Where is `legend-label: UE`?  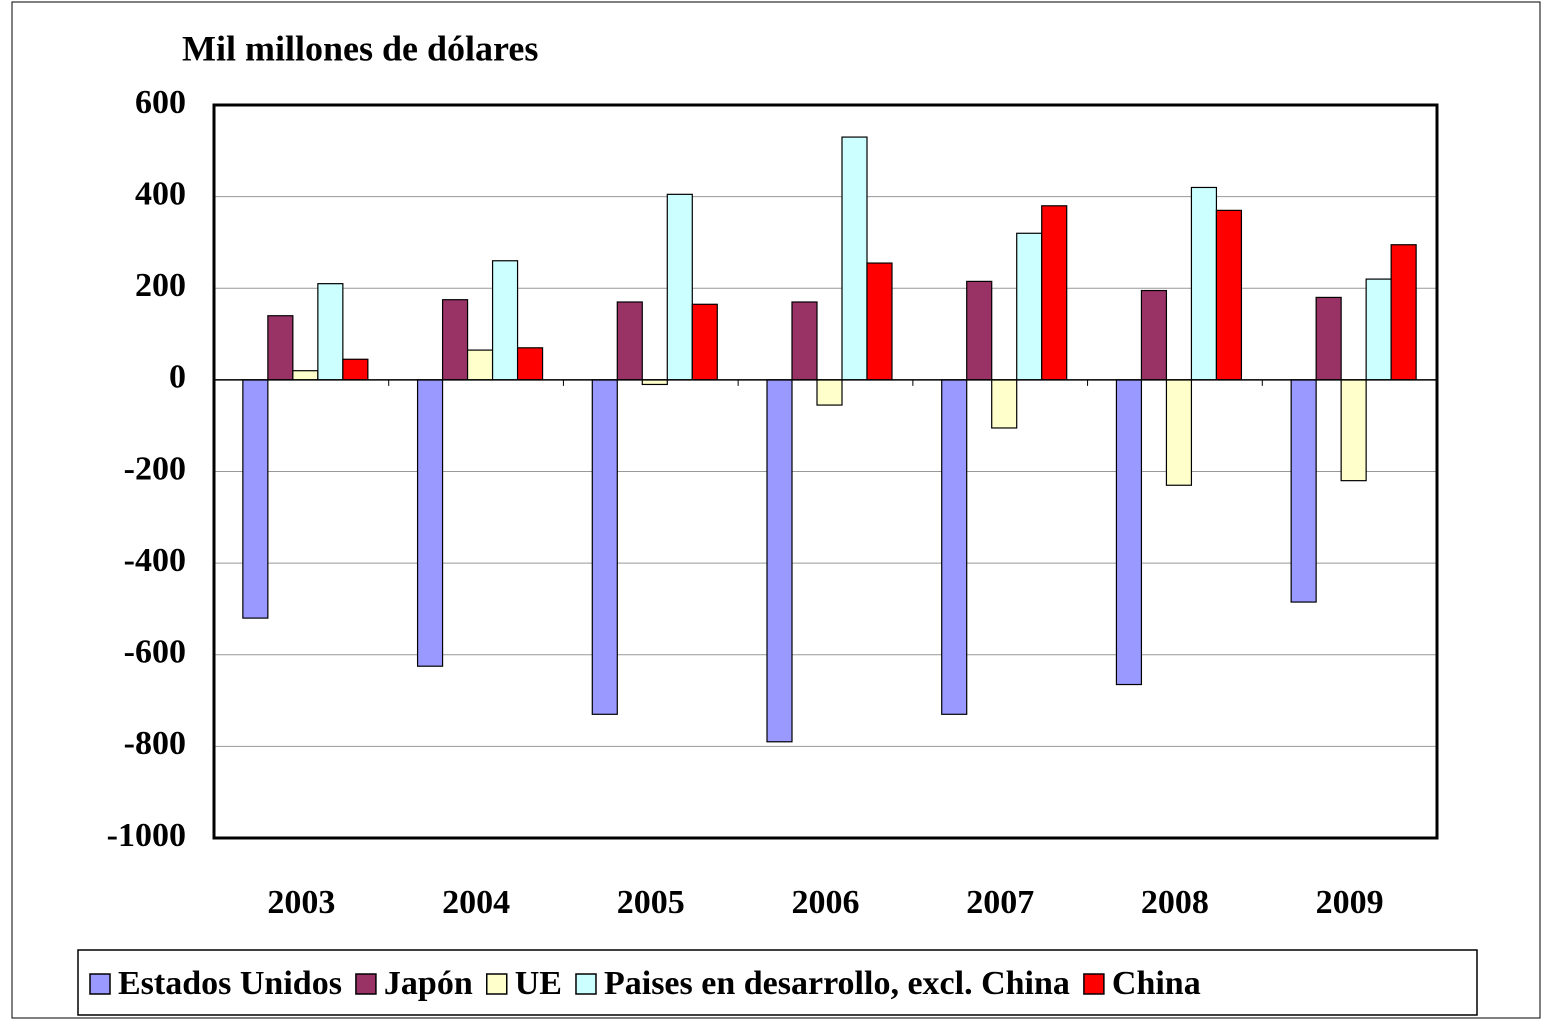
legend-label: UE is located at coordinates (538, 983).